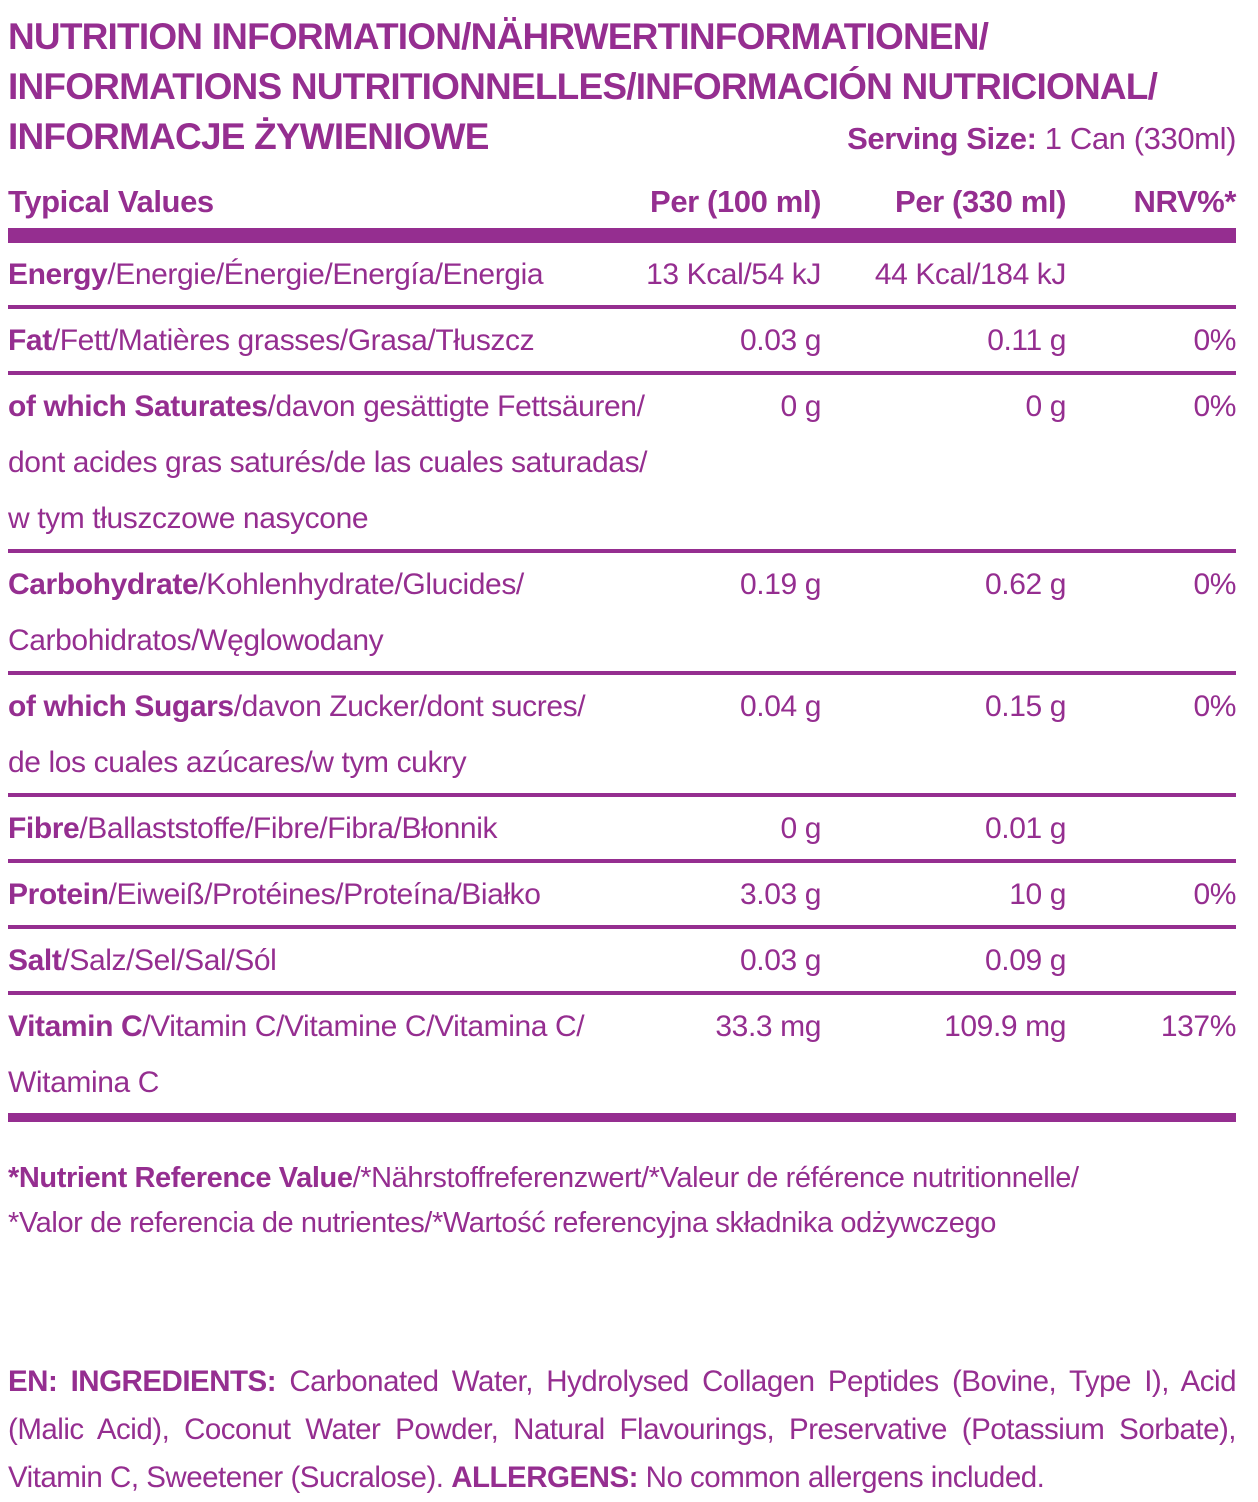 The height and width of the screenshot is (1502, 1258). I want to click on serving-size-value: 1 Can (330ml), so click(1136, 138).